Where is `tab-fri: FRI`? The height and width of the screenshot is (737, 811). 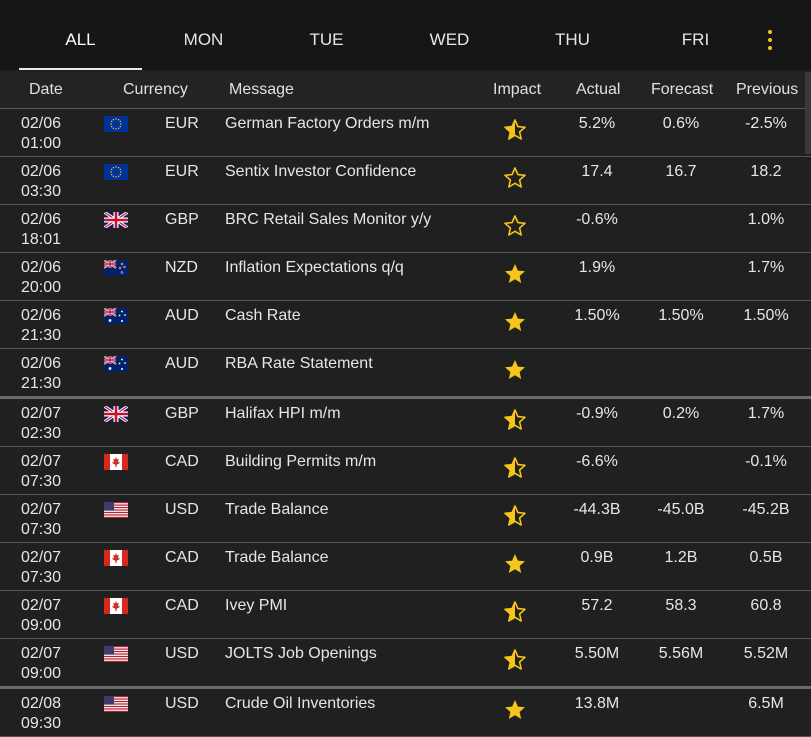
tab-fri: FRI is located at coordinates (695, 39).